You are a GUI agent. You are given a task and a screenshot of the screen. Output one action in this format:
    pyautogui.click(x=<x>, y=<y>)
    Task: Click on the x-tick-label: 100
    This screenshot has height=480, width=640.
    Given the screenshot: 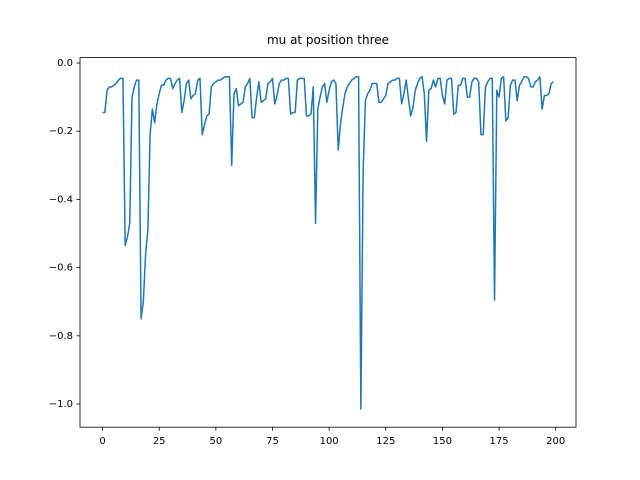 What is the action you would take?
    pyautogui.click(x=329, y=441)
    